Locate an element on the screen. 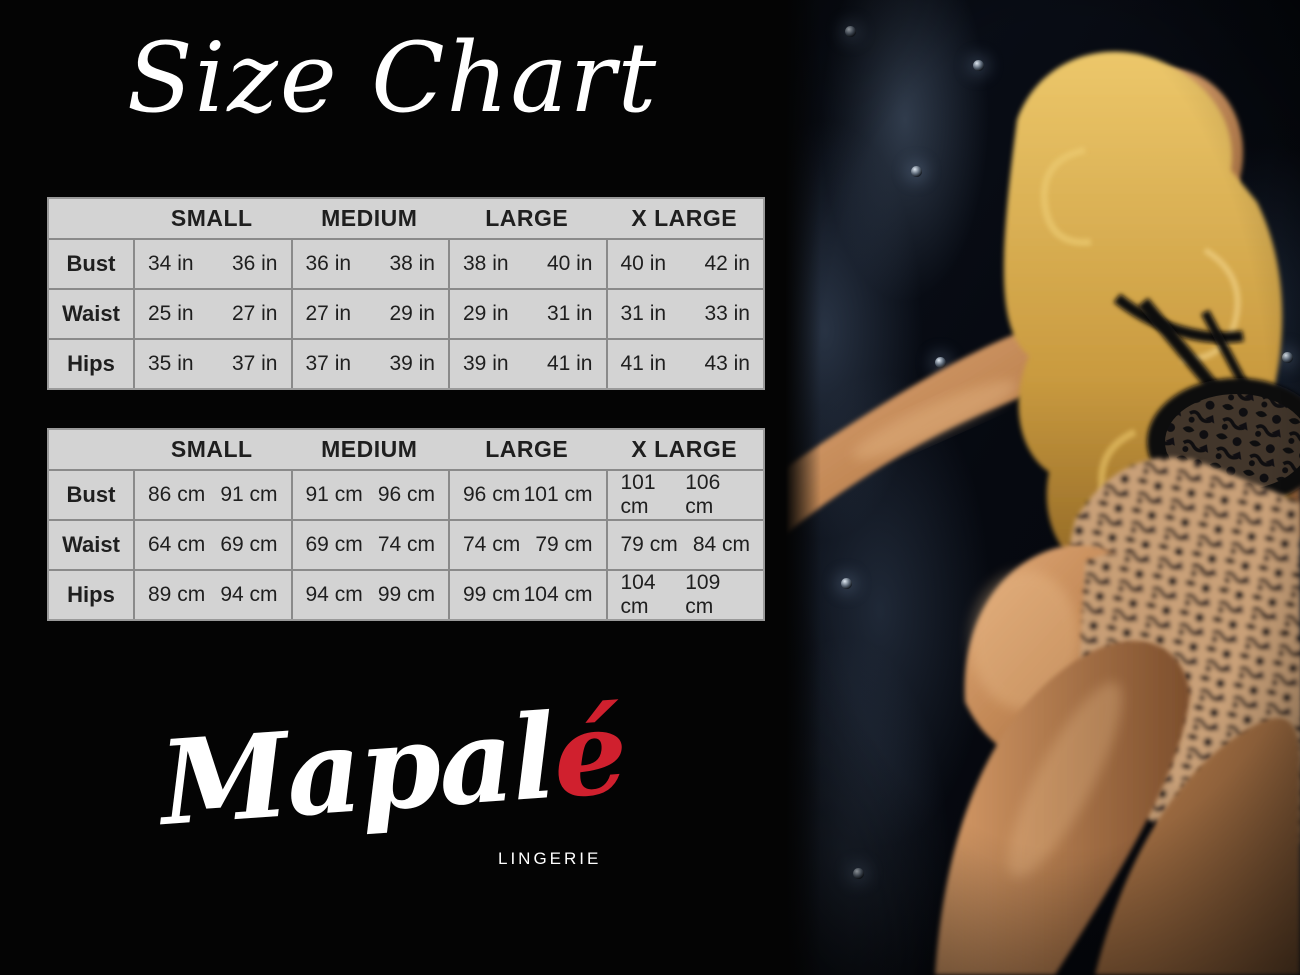  cell-large: 96 cm 101 cm is located at coordinates (527, 495).